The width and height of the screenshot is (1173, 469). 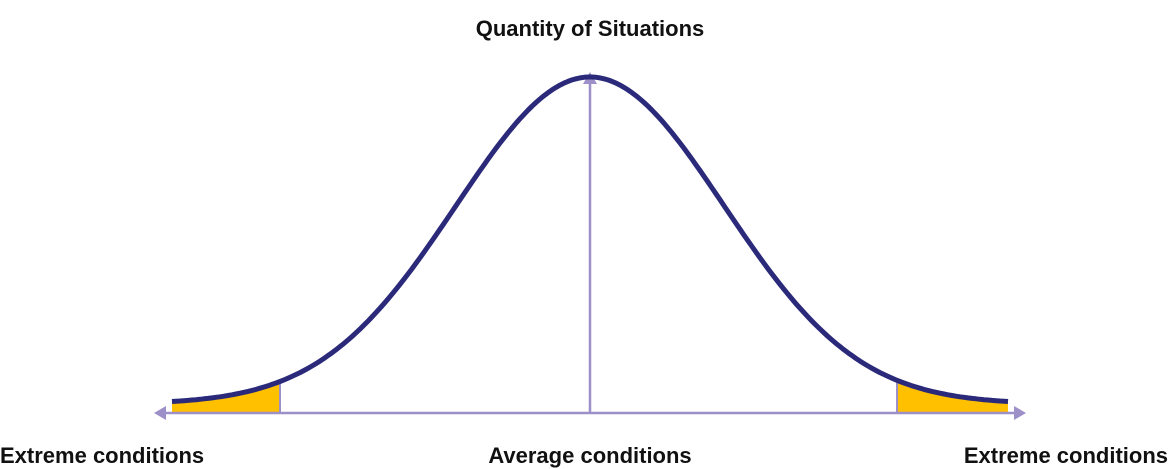 I want to click on arrow-left, so click(x=160, y=413).